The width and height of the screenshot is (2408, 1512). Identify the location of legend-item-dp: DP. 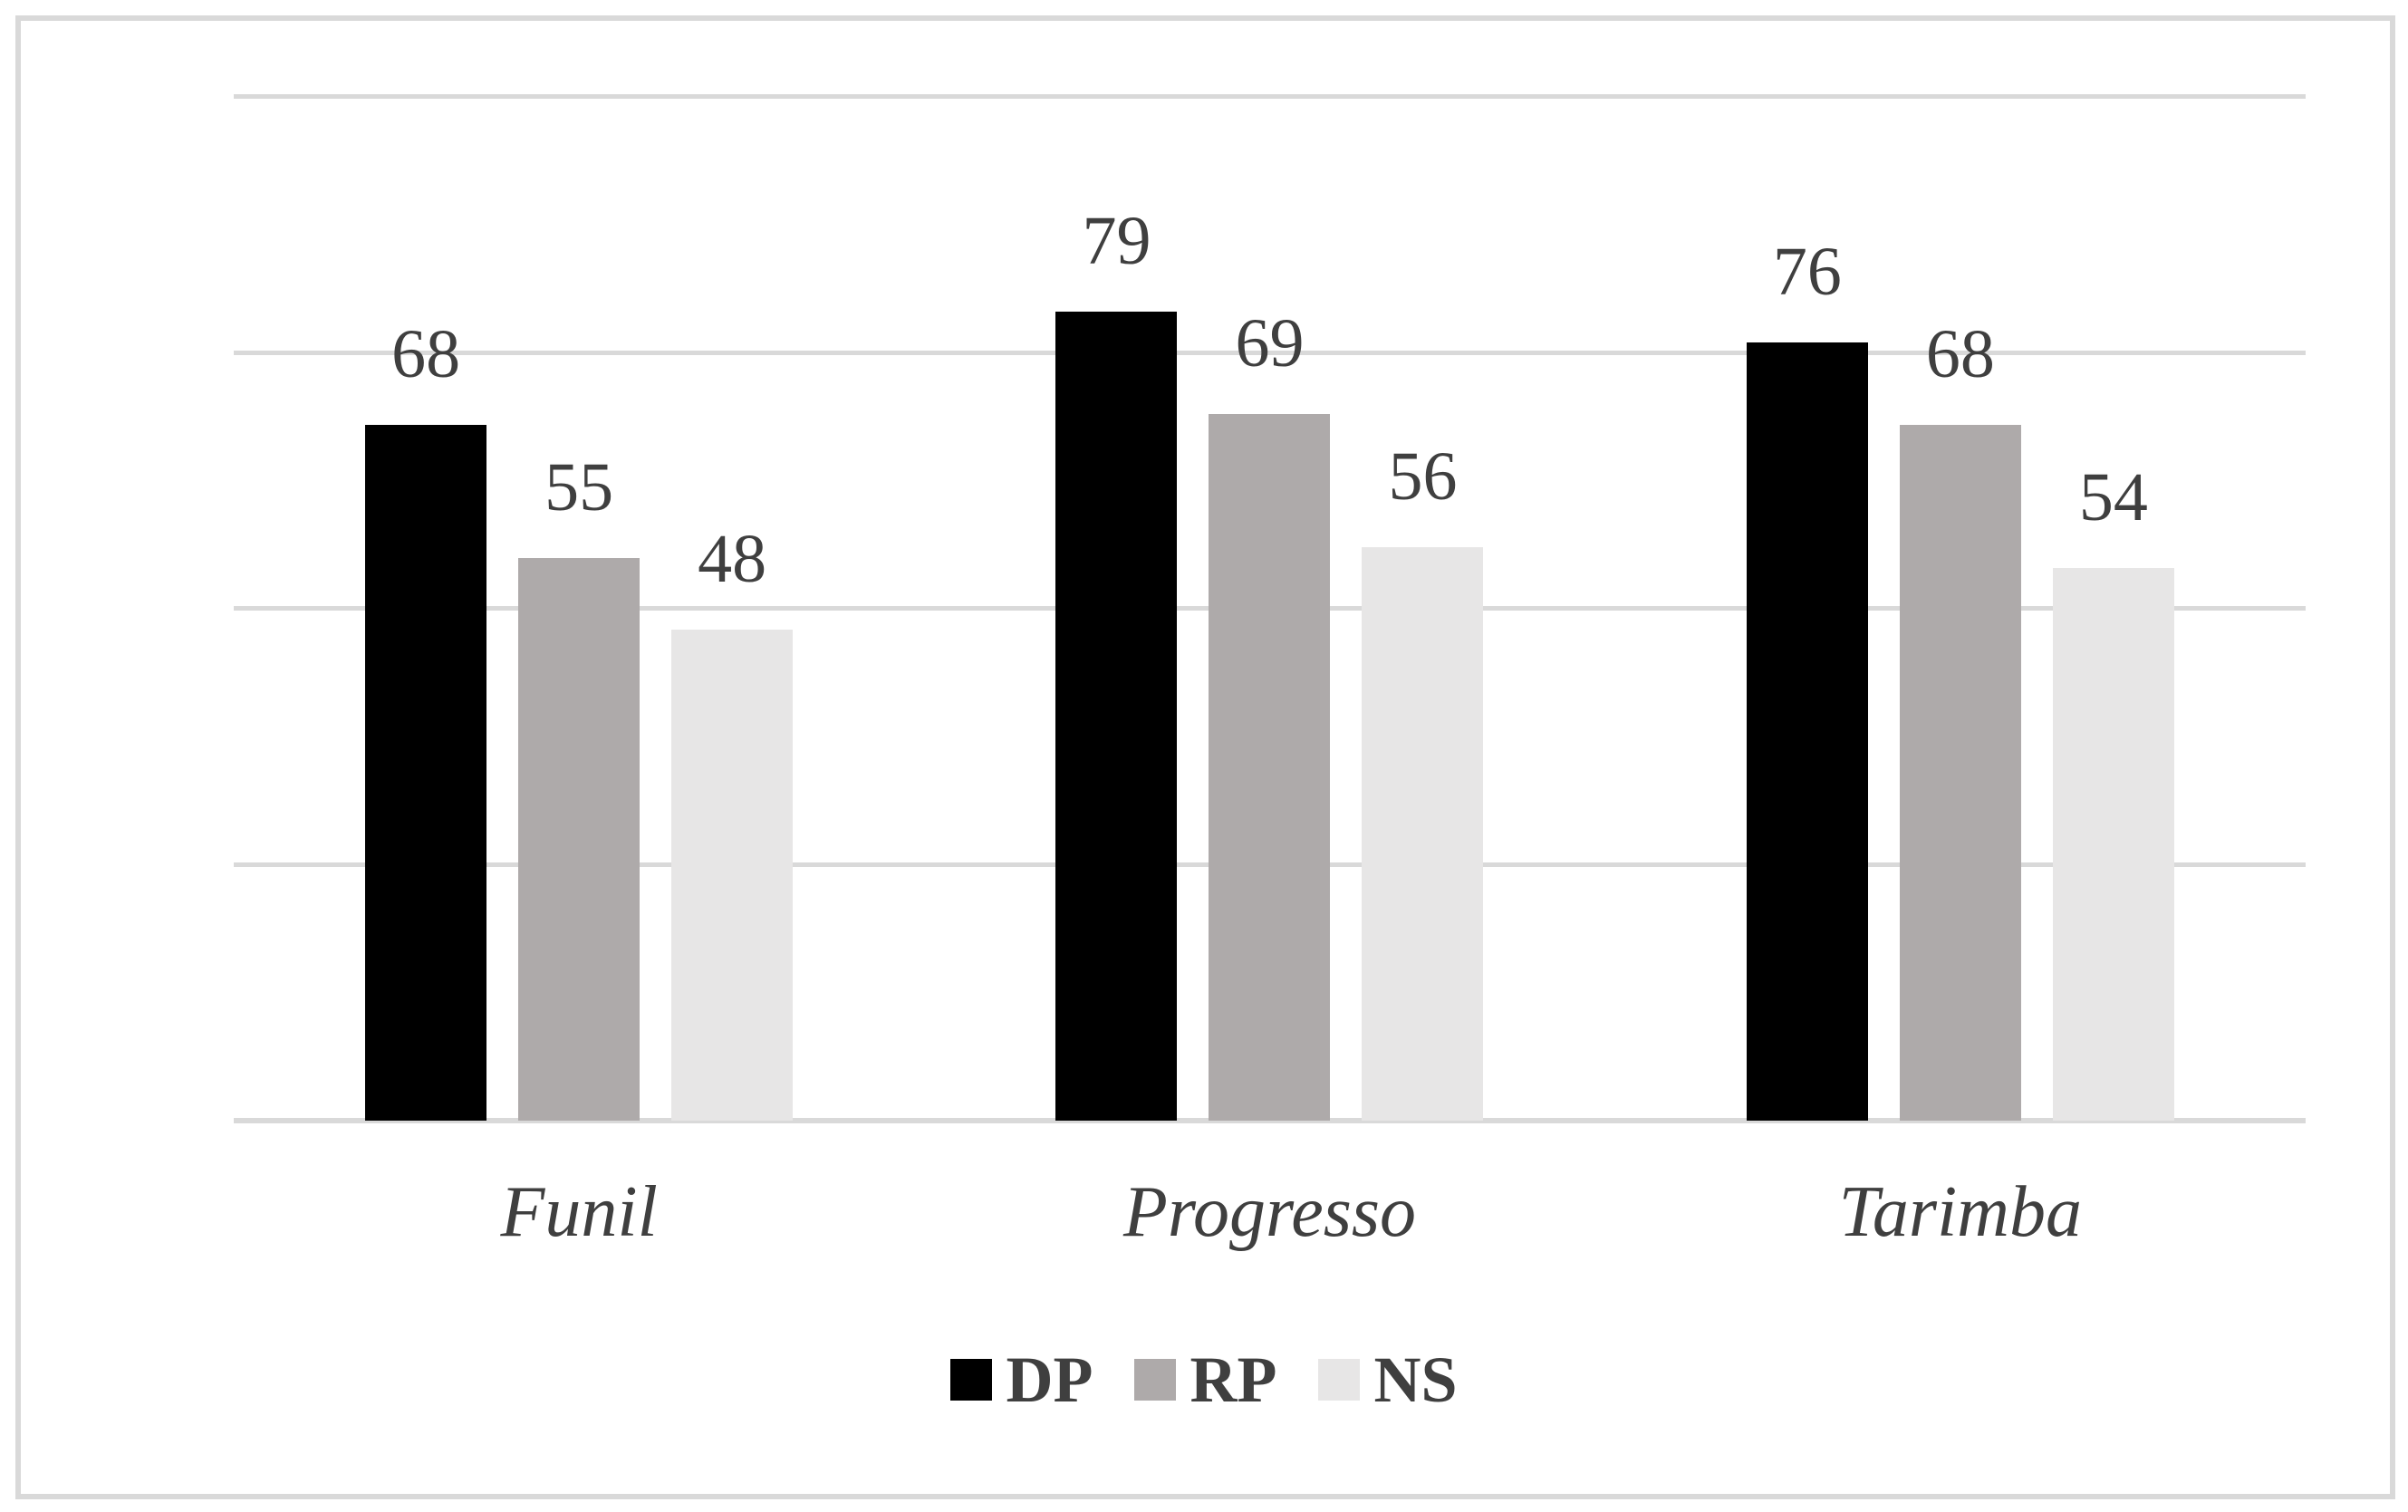
(1021, 1380).